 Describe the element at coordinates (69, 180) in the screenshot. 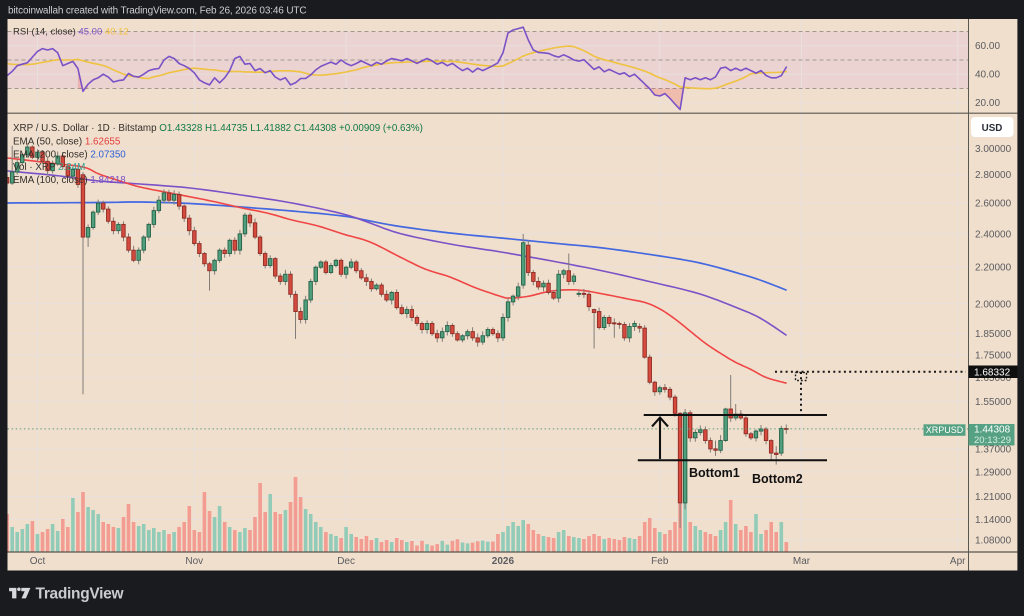

I see `svg-text: EMA (100, close) 1.84218` at that location.